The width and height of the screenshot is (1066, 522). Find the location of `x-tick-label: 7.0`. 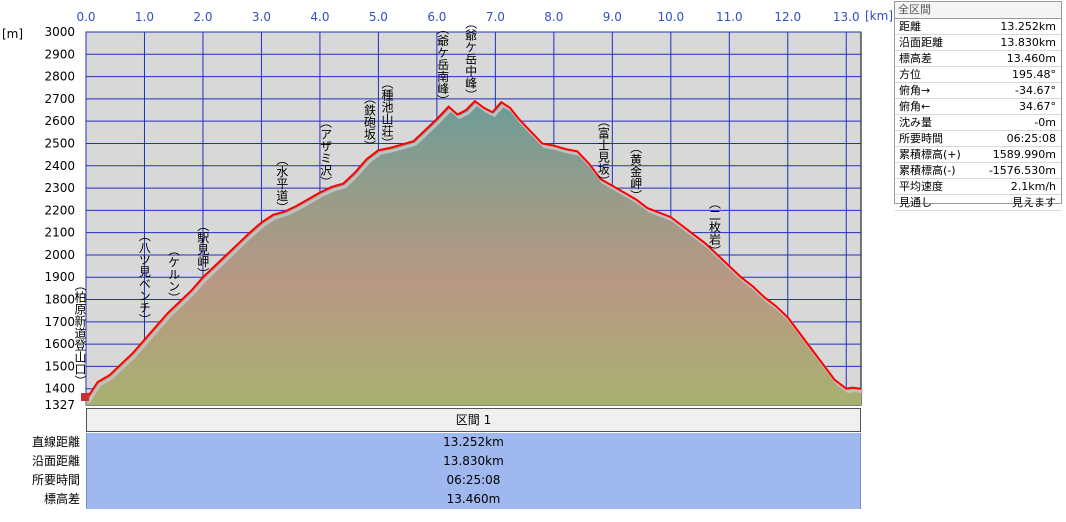

x-tick-label: 7.0 is located at coordinates (495, 17).